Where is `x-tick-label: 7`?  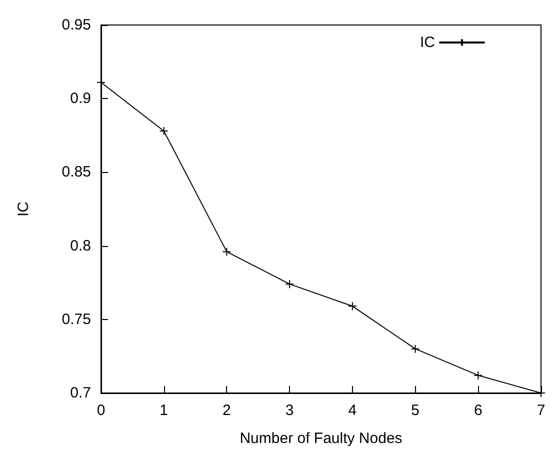
x-tick-label: 7 is located at coordinates (541, 410).